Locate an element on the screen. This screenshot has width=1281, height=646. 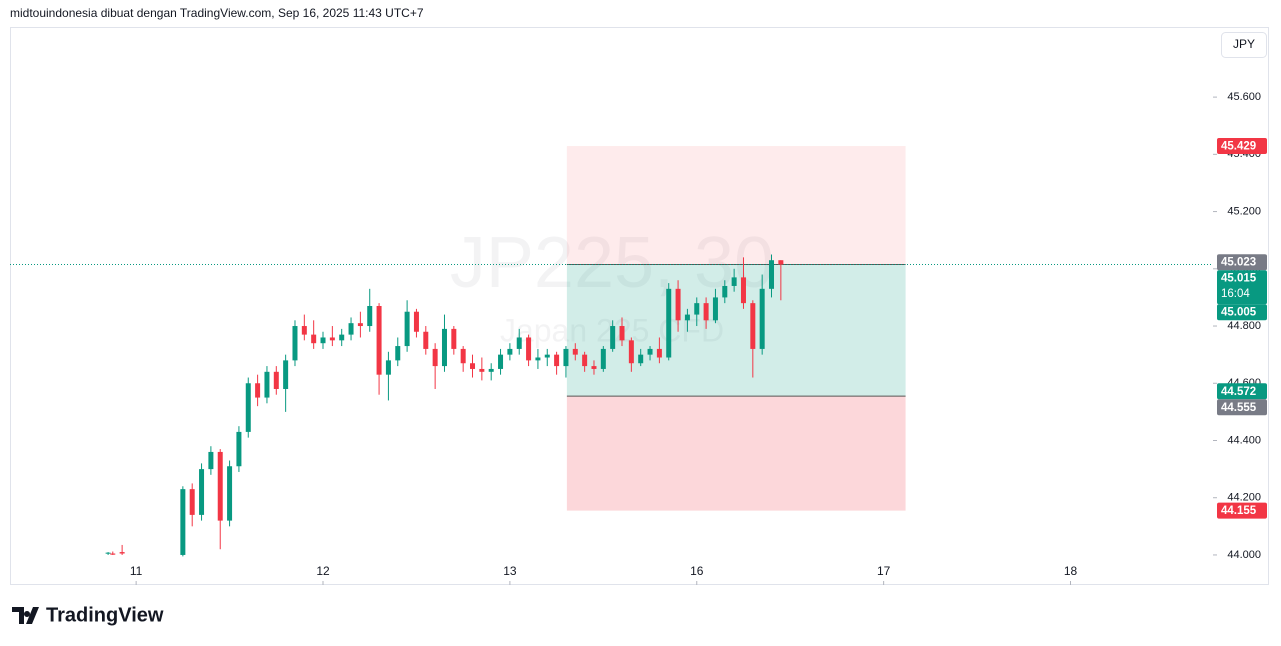
price-label: 44.155 is located at coordinates (1239, 511).